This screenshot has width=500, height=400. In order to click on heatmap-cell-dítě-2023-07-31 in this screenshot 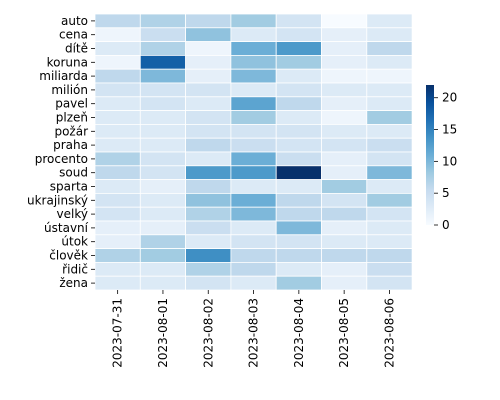, I will do `click(117, 48)`.